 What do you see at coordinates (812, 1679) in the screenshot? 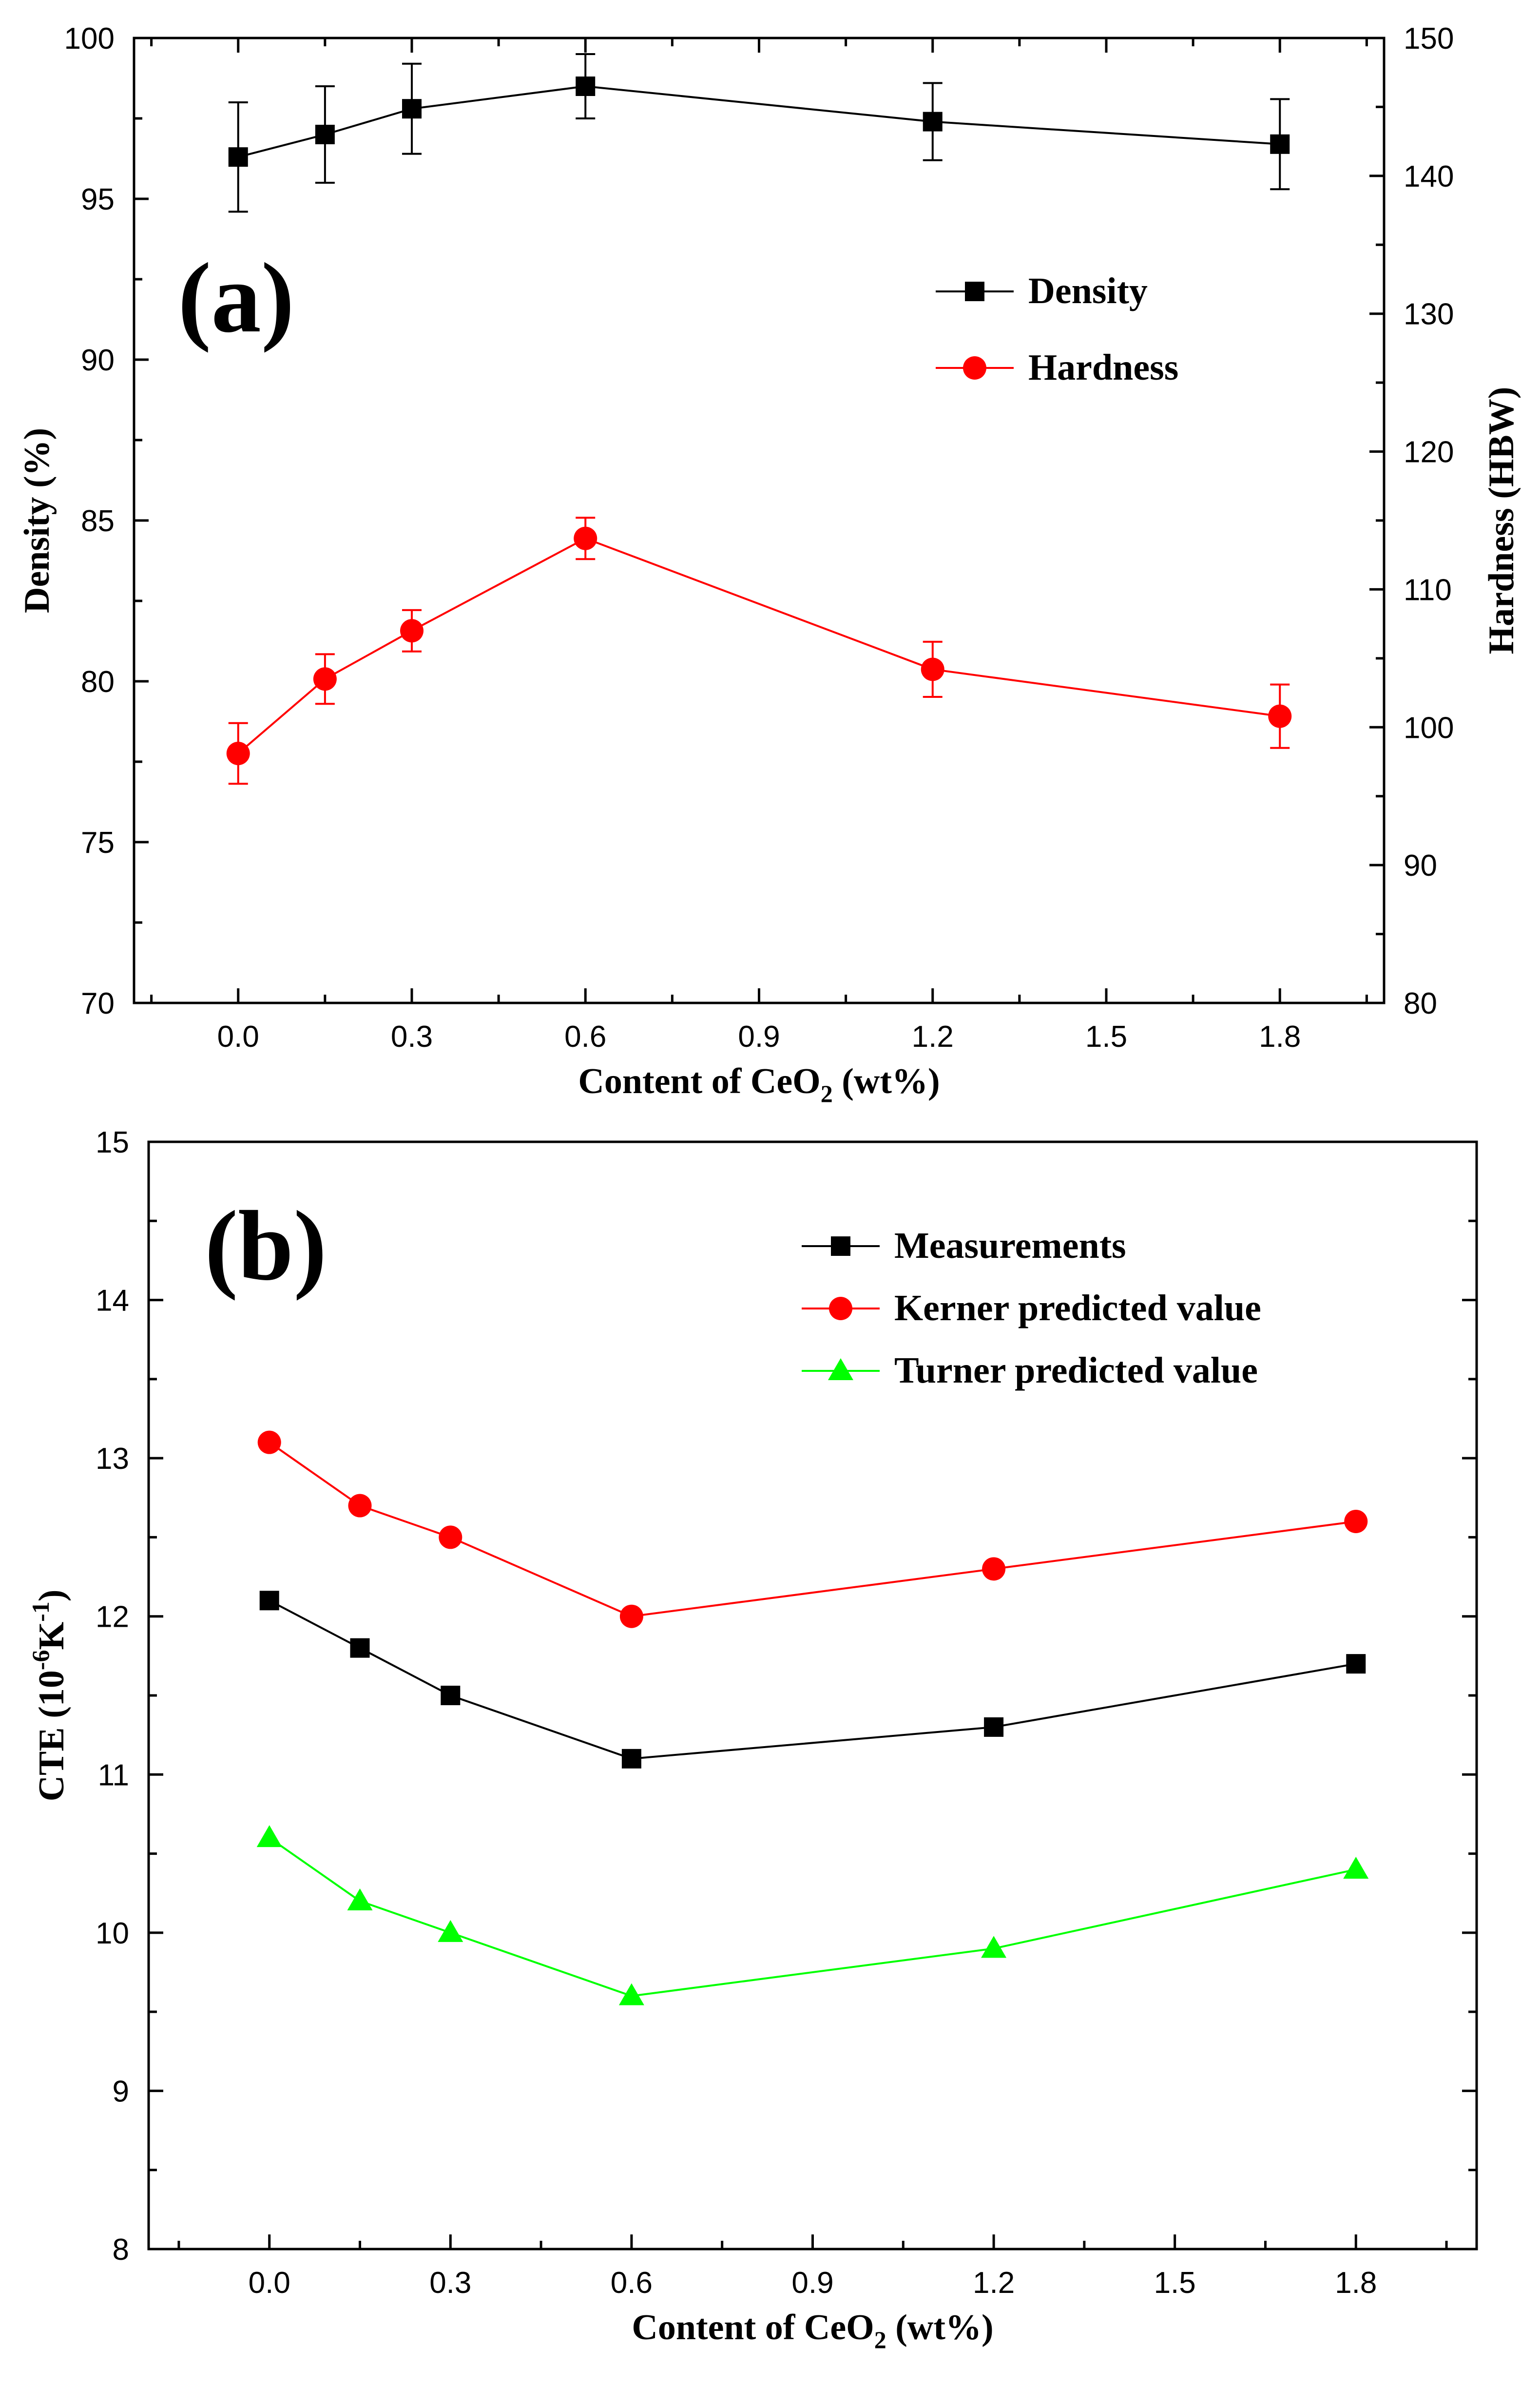
I see `series-line-measurements` at bounding box center [812, 1679].